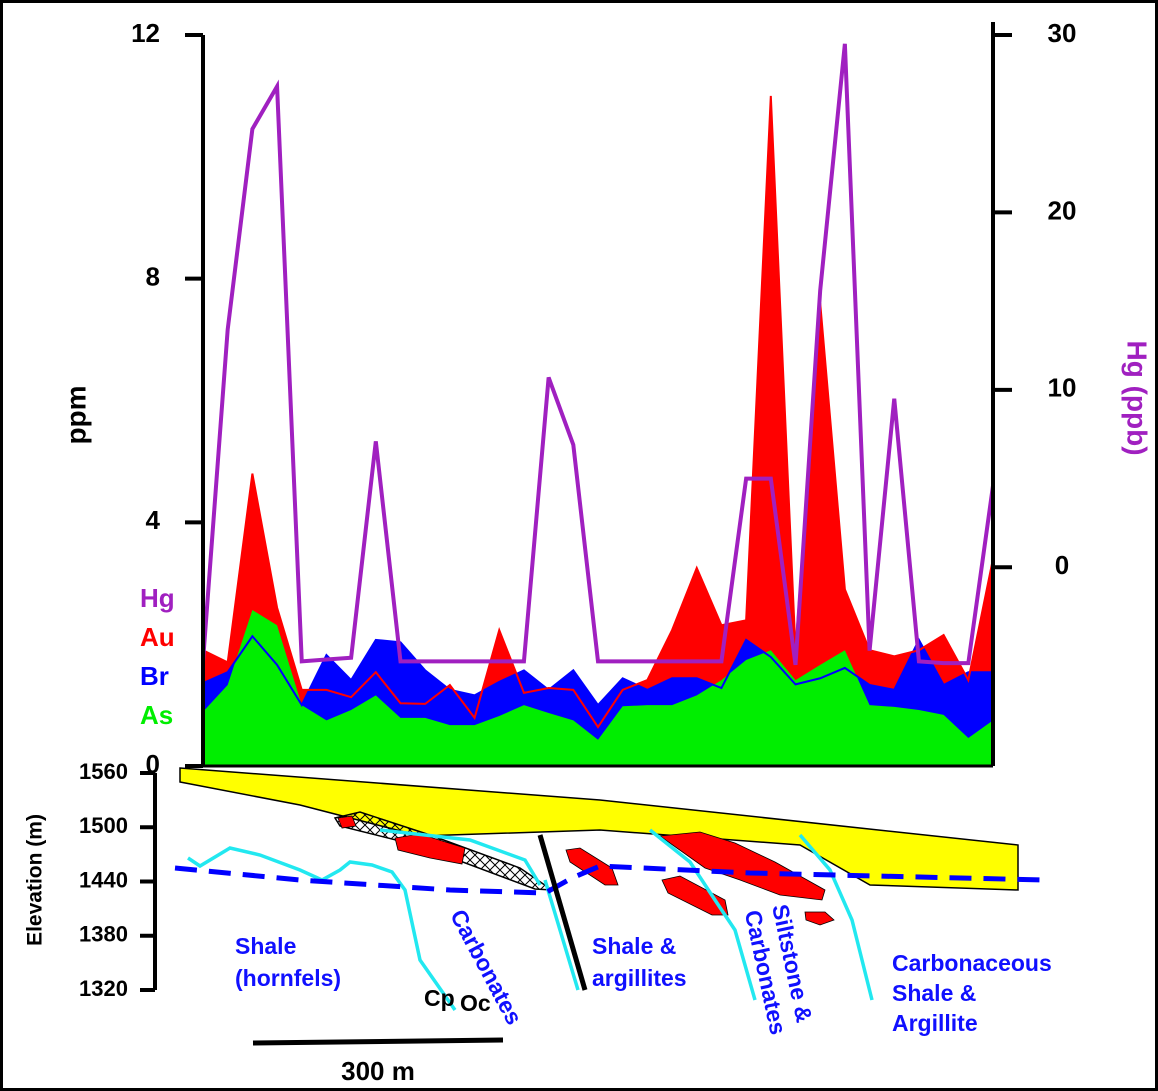 Image resolution: width=1158 pixels, height=1091 pixels. Describe the element at coordinates (1137, 397) in the screenshot. I see `y2-axis-label: Hg (ppb)` at that location.